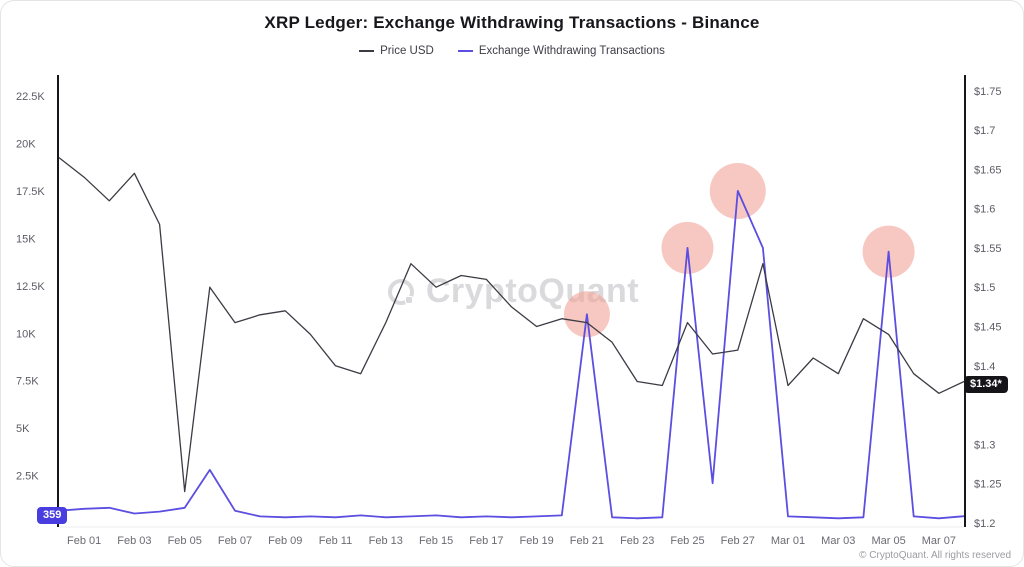 The height and width of the screenshot is (567, 1024). Describe the element at coordinates (52, 516) in the screenshot. I see `current-withdrawals-badge: 359` at that location.